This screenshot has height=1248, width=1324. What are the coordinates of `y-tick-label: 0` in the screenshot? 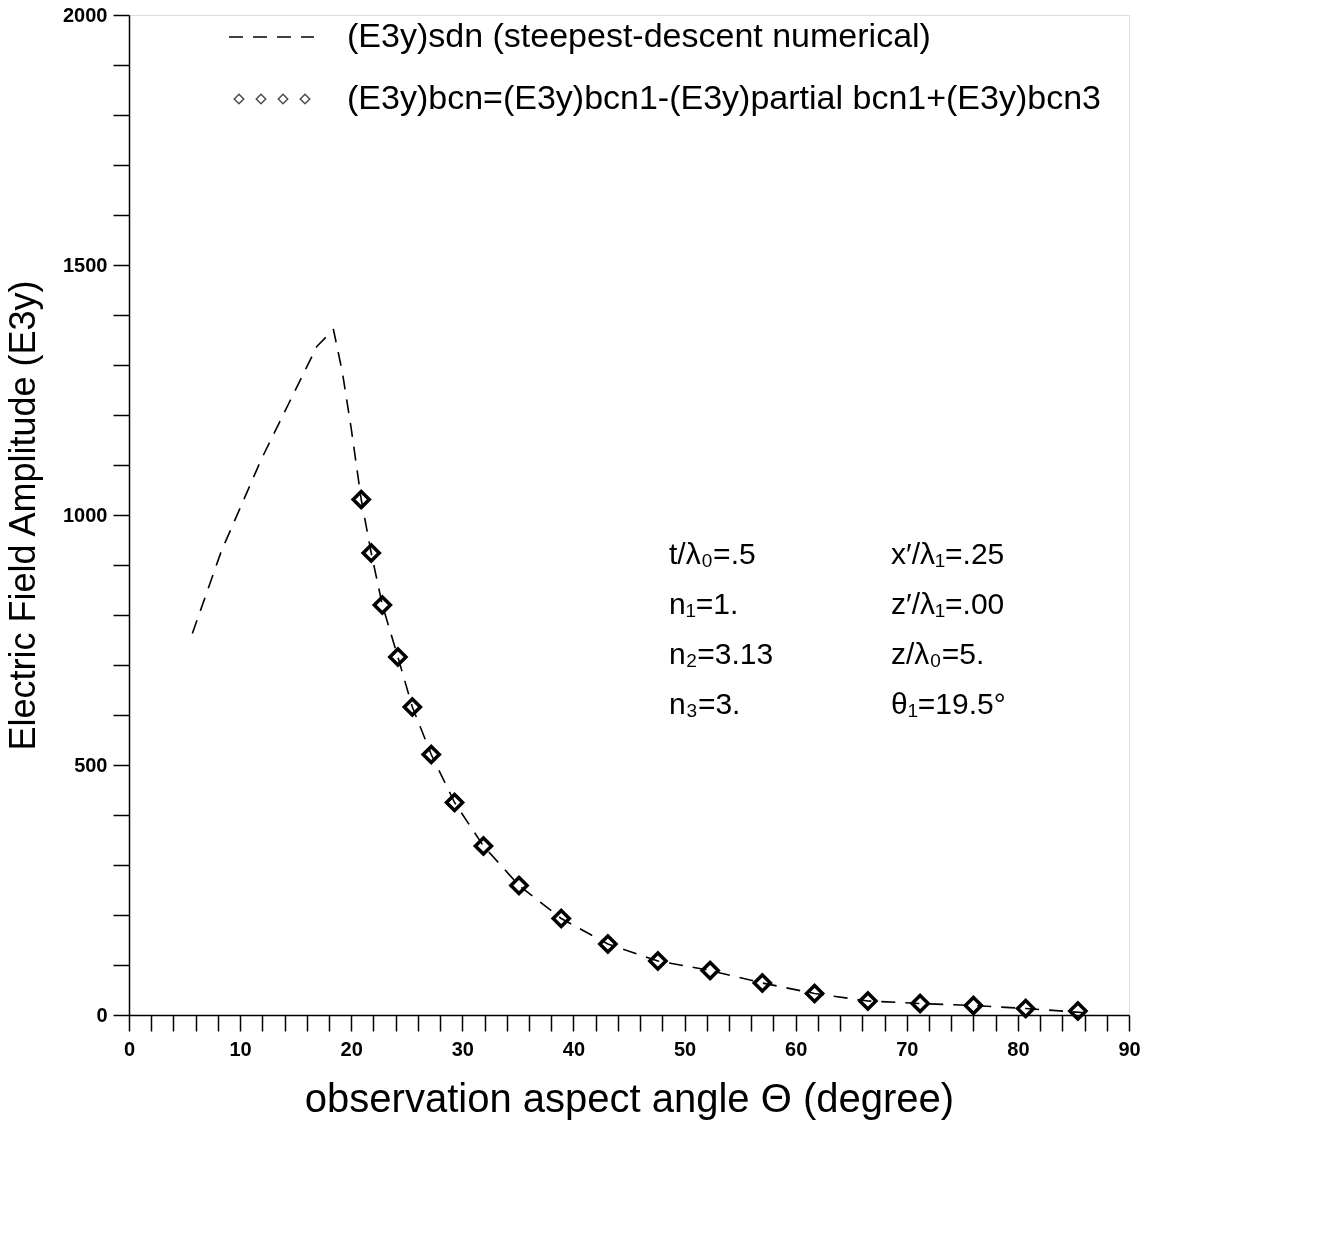 It's located at (102, 1014).